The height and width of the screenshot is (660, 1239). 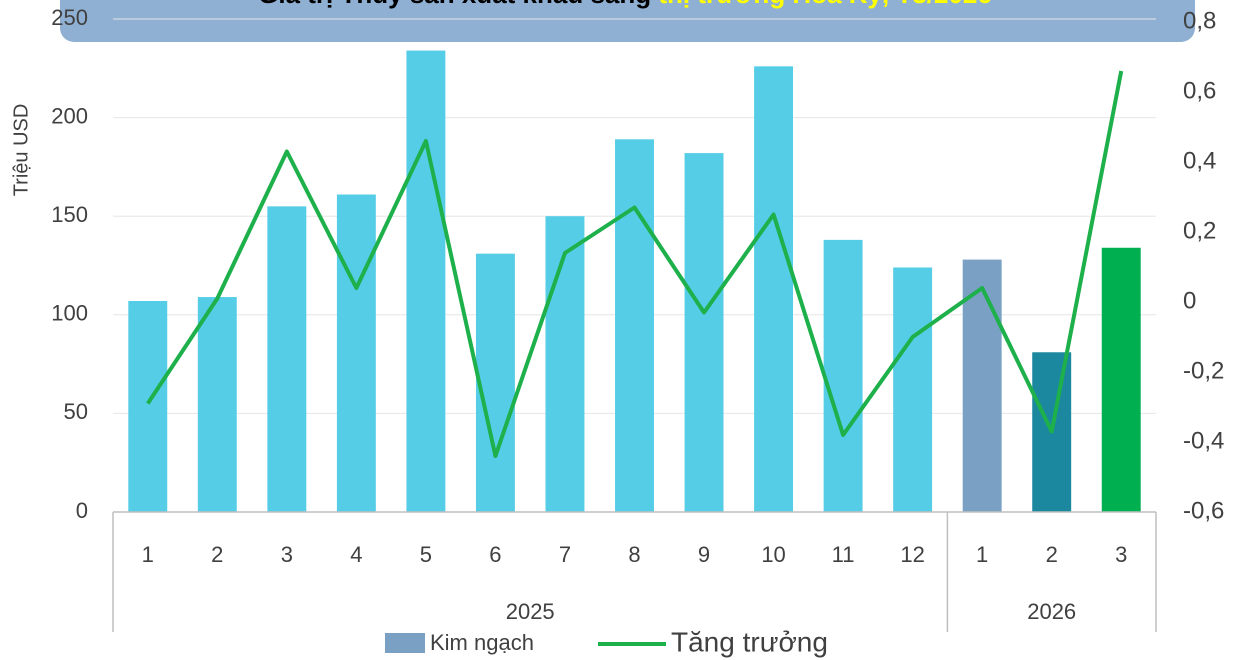 What do you see at coordinates (912, 554) in the screenshot?
I see `x-tick-label: 12` at bounding box center [912, 554].